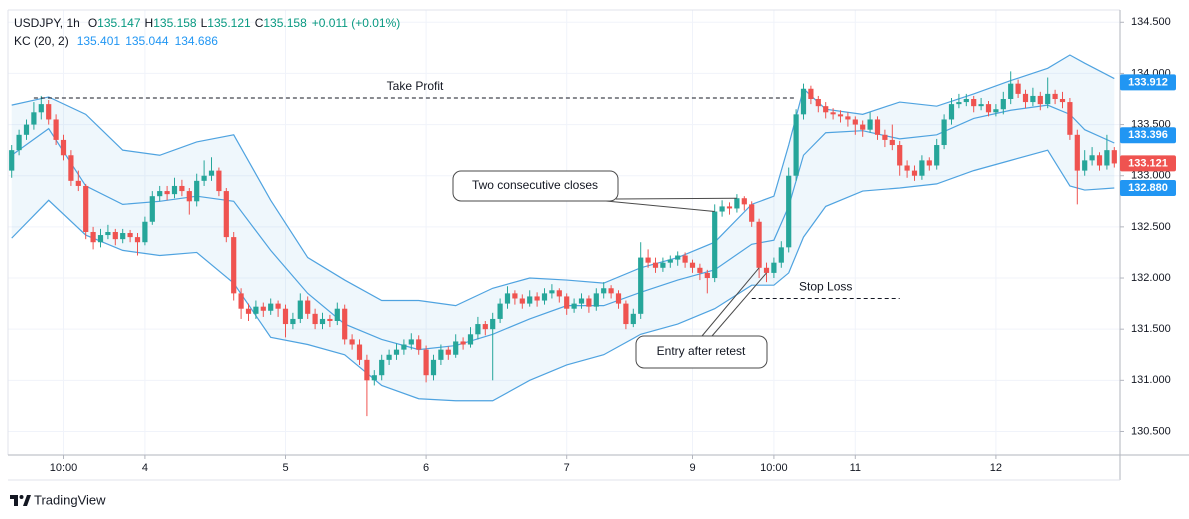 The image size is (1189, 519). Describe the element at coordinates (285, 23) in the screenshot. I see `ohlc-value: 135.158` at that location.